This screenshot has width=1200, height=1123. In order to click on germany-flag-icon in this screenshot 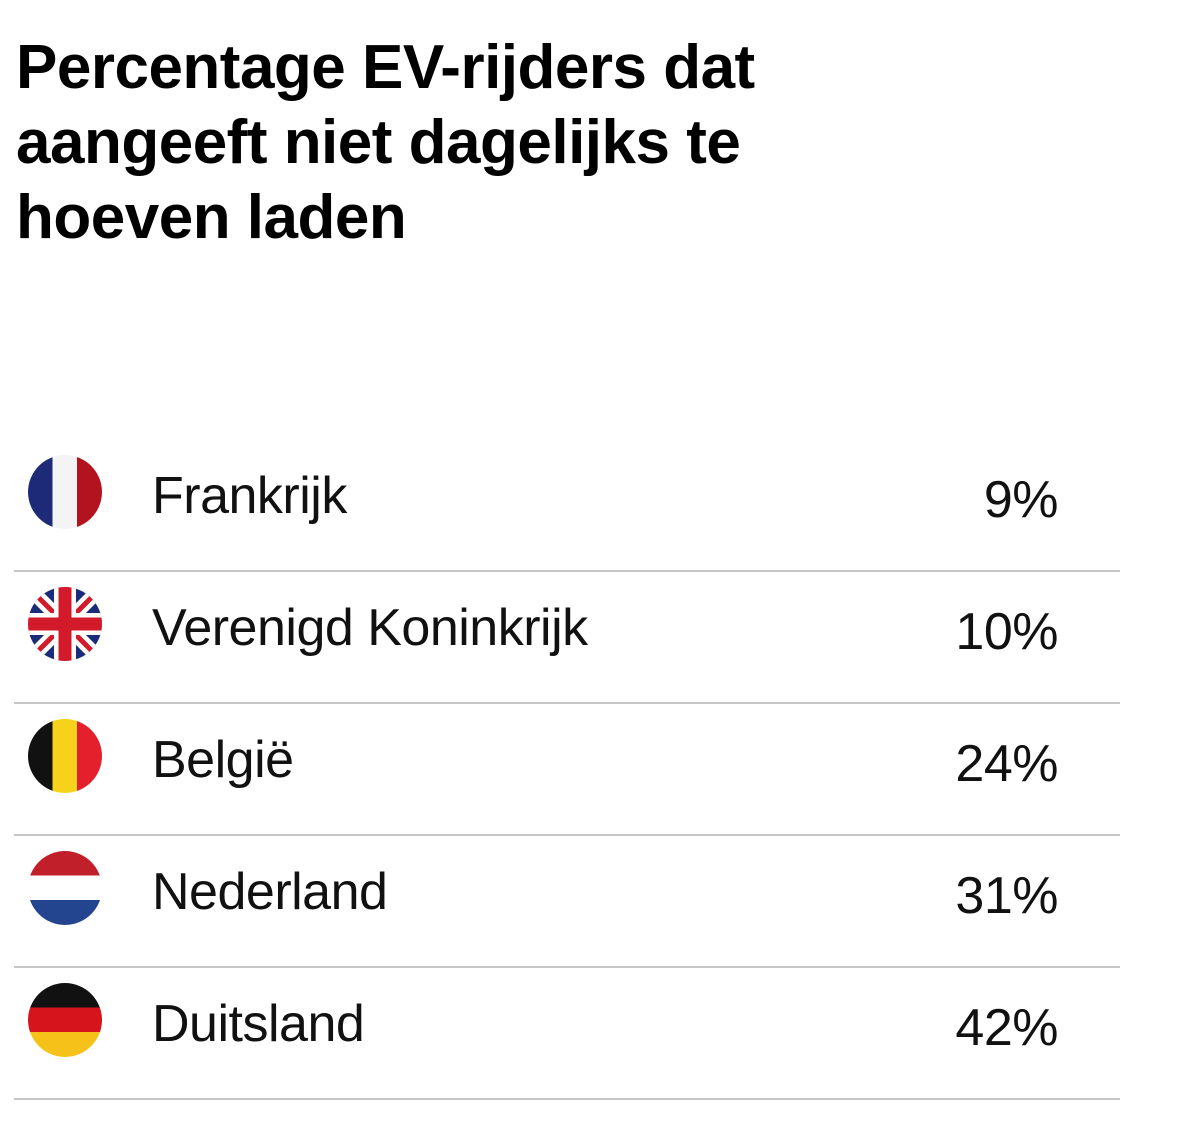, I will do `click(65, 1020)`.